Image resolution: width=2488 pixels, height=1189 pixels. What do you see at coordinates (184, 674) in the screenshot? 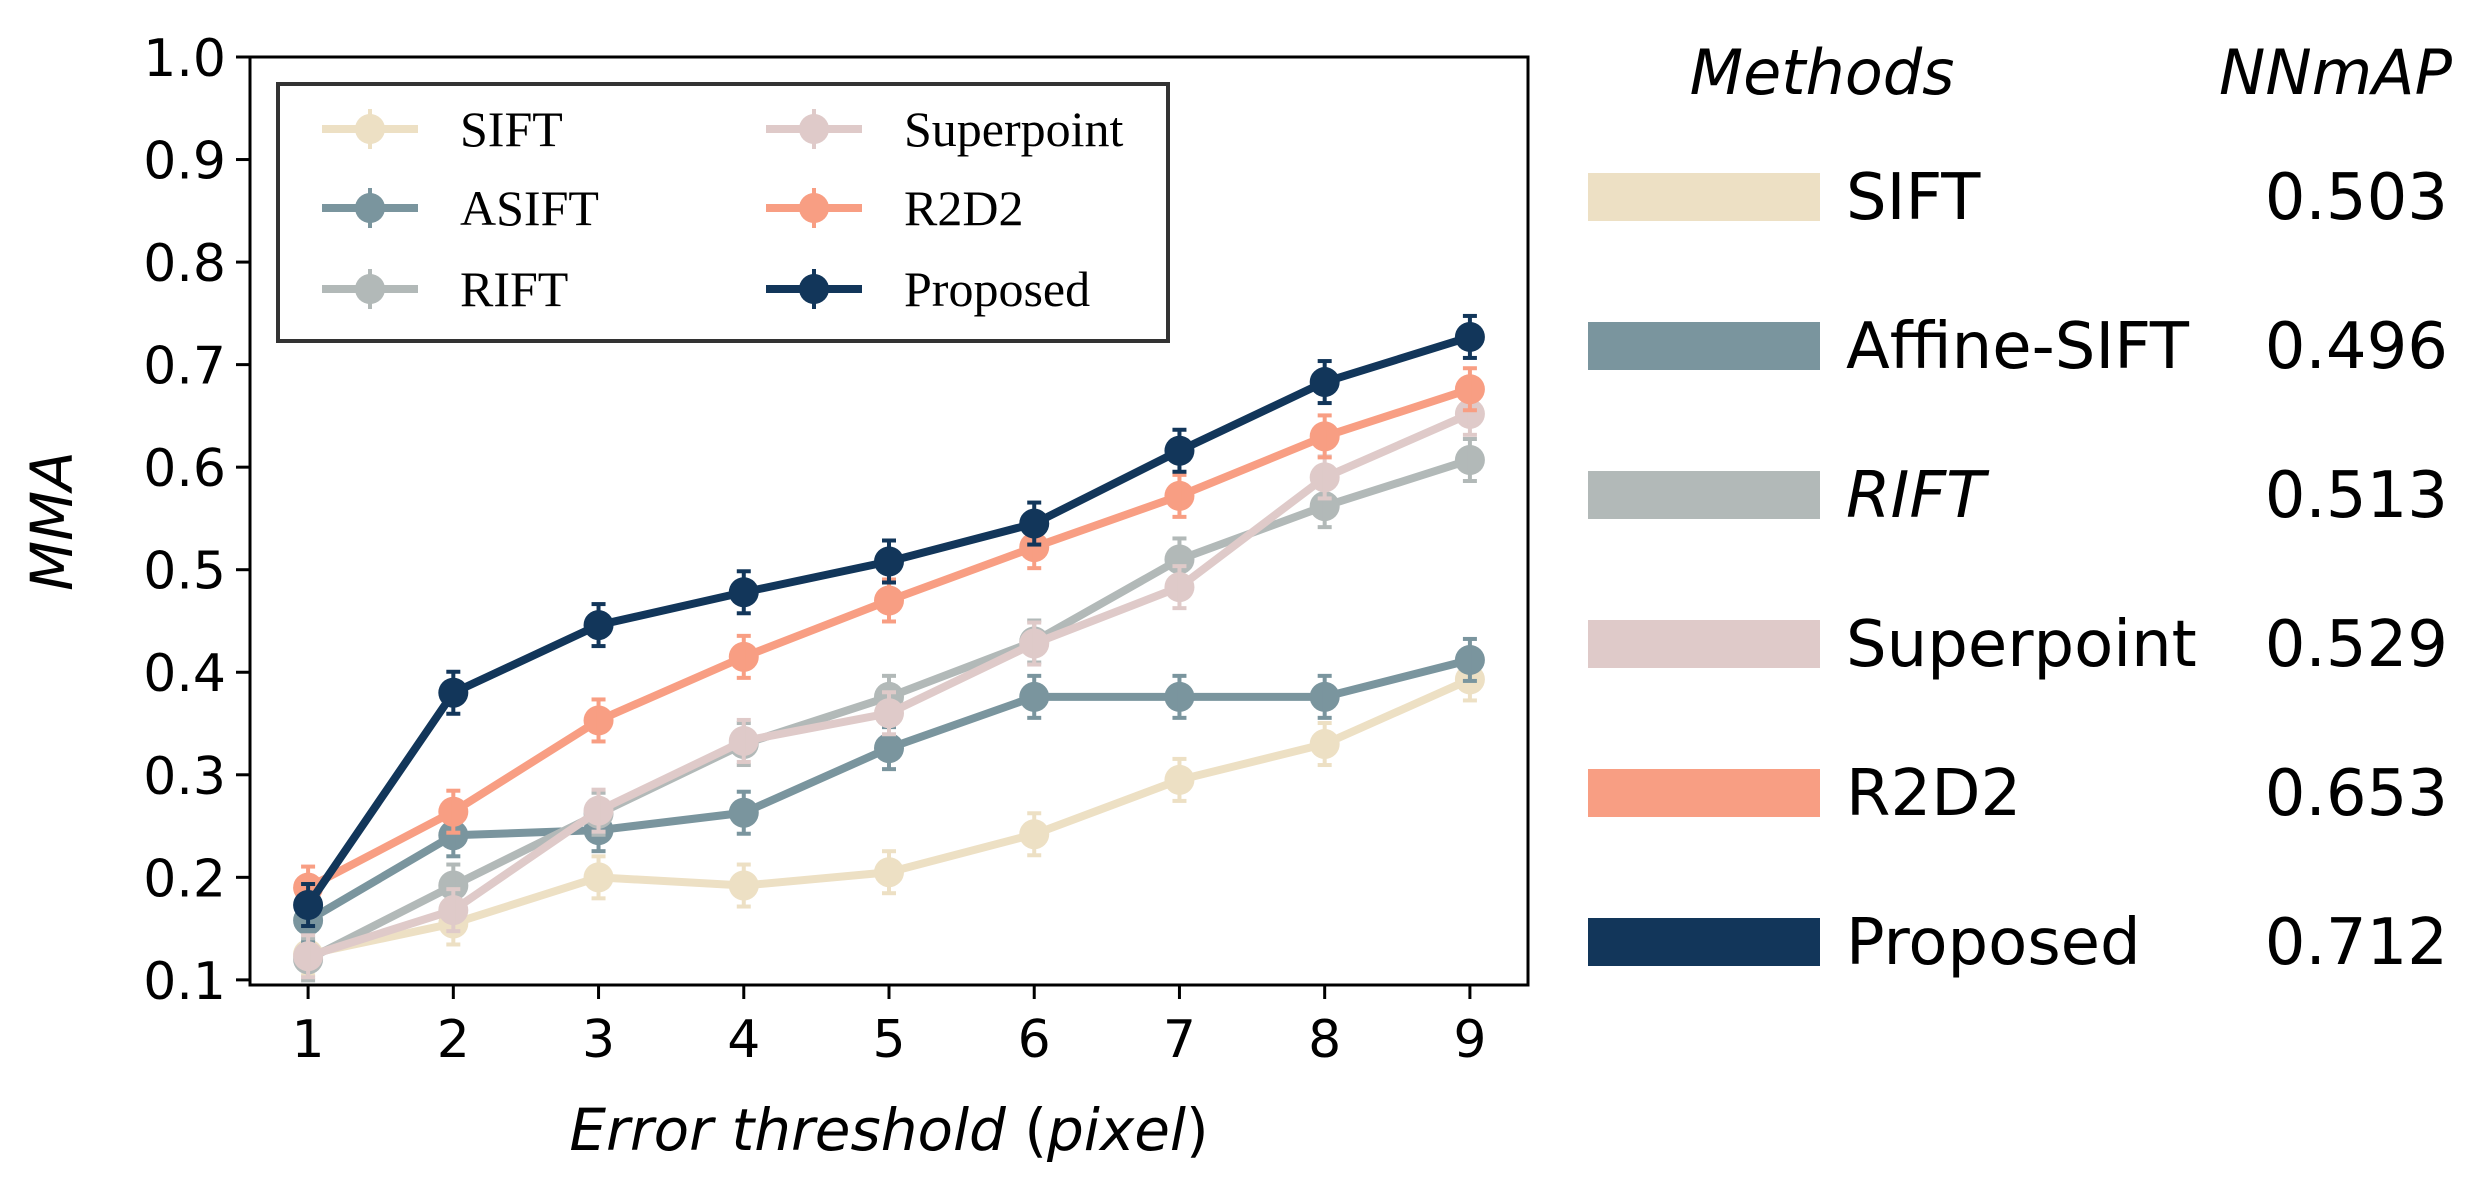
I see `y-tick-label: 0.4` at bounding box center [184, 674].